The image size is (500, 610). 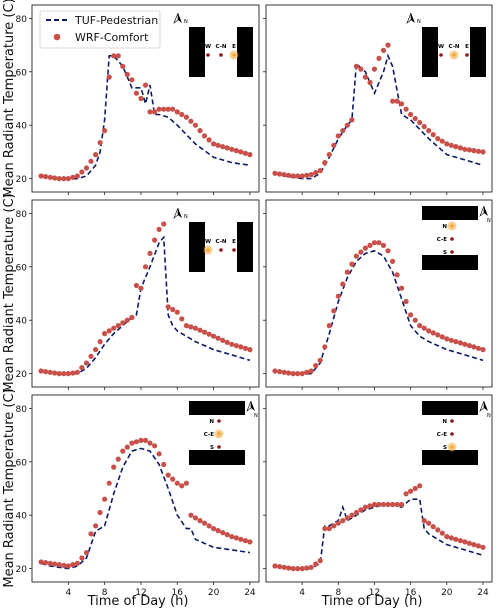 I want to click on x-tick-label: 20, so click(x=214, y=593).